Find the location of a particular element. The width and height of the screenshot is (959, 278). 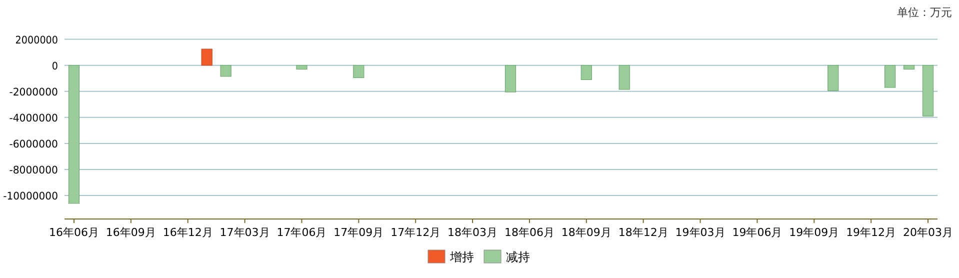

x-tick-label: 18年03月 is located at coordinates (473, 232).